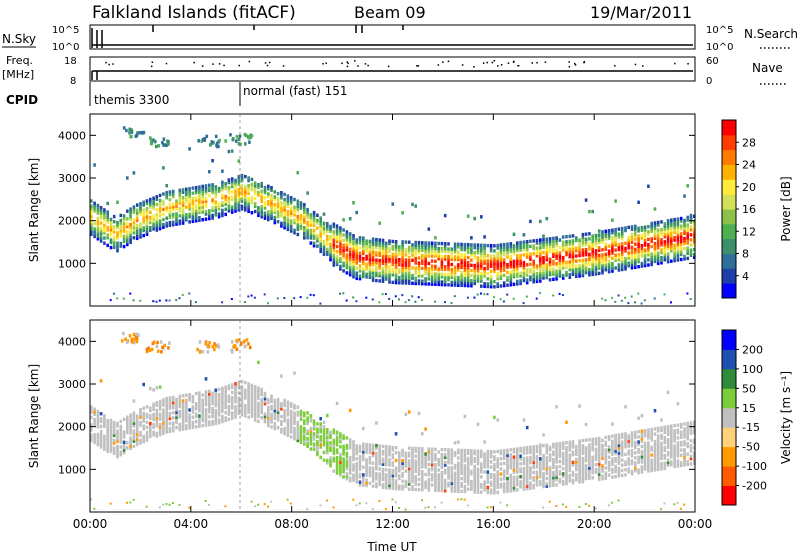  Describe the element at coordinates (131, 100) in the screenshot. I see `cpid-segment-1: themis 3300` at that location.